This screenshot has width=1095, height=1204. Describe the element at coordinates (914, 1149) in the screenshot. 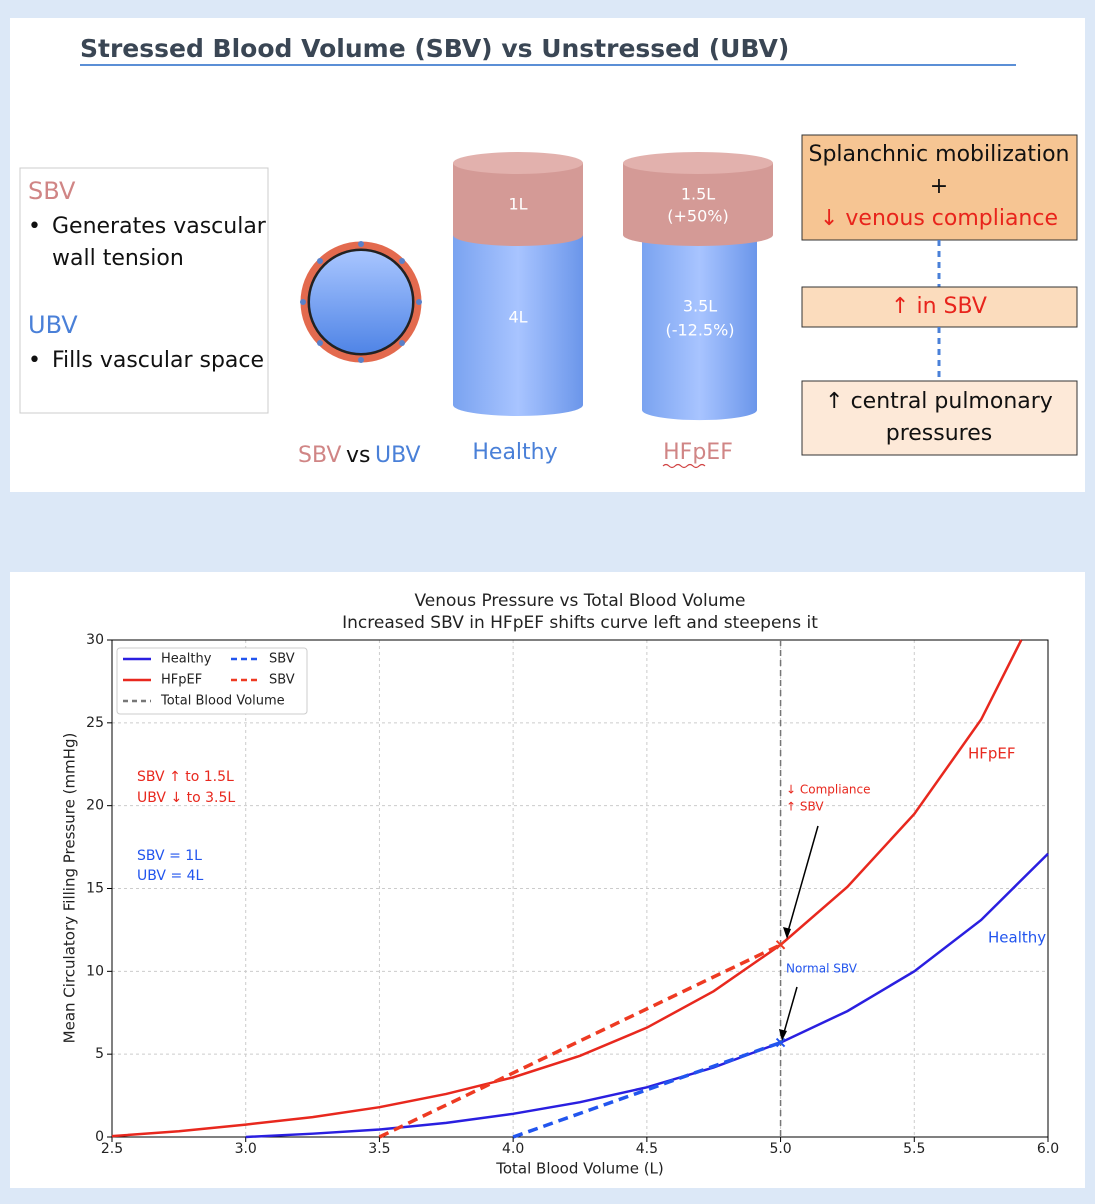

I see `x-tick-label: 5.5` at that location.